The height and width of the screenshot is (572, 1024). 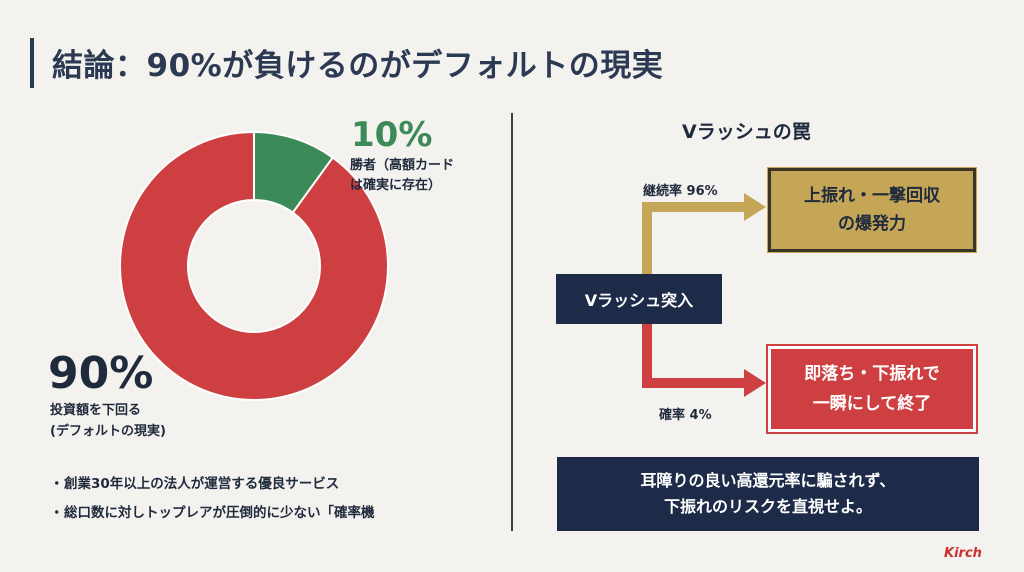 What do you see at coordinates (639, 299) in the screenshot?
I see `v-rush-entry-box: Vラッシュ突入` at bounding box center [639, 299].